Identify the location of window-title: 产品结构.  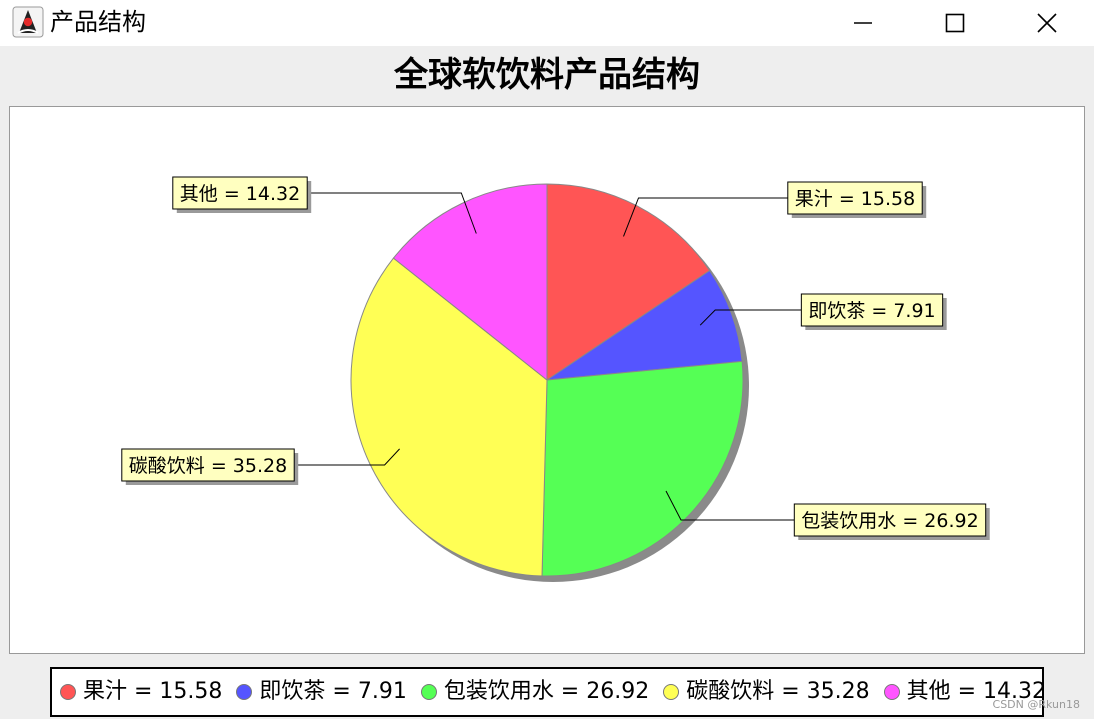
(98, 22).